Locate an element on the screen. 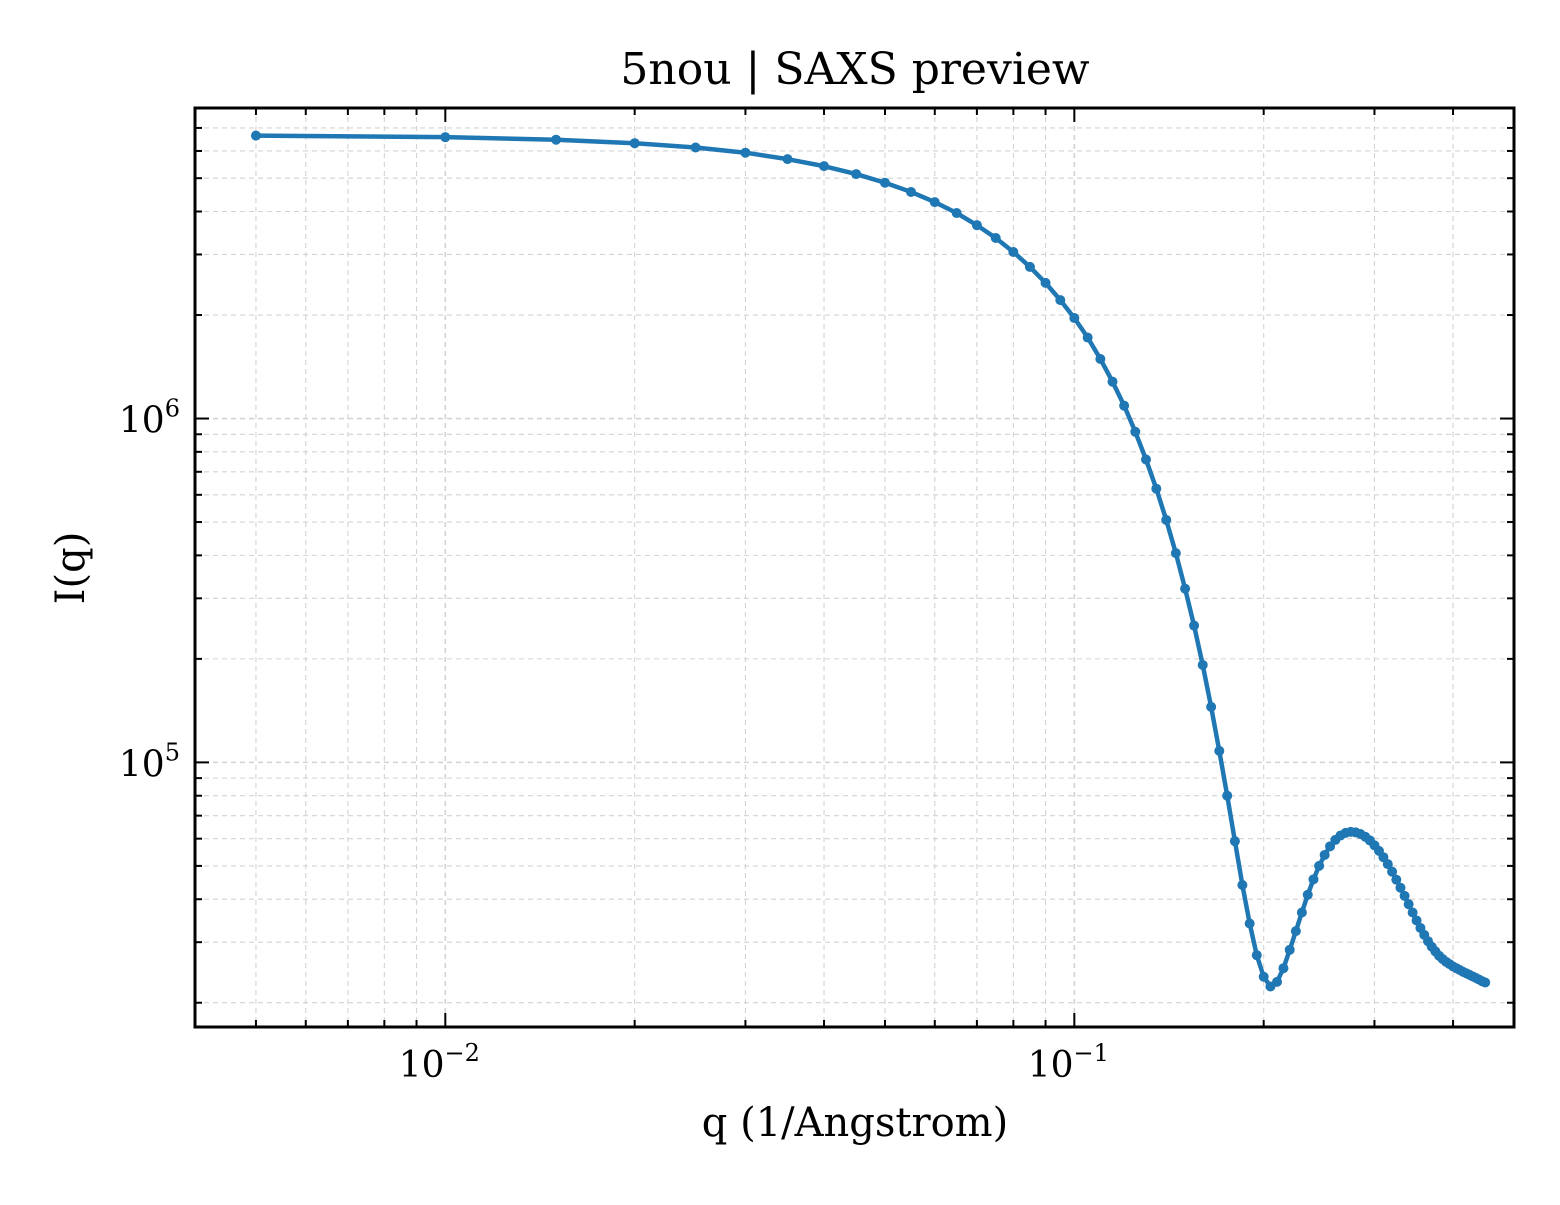  y-tick-label: 10⁶ is located at coordinates (149, 418).